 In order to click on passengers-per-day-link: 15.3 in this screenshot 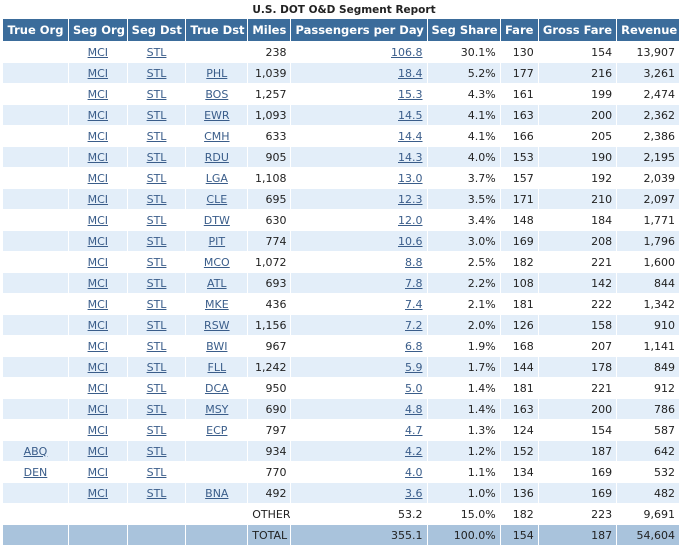, I will do `click(410, 94)`.